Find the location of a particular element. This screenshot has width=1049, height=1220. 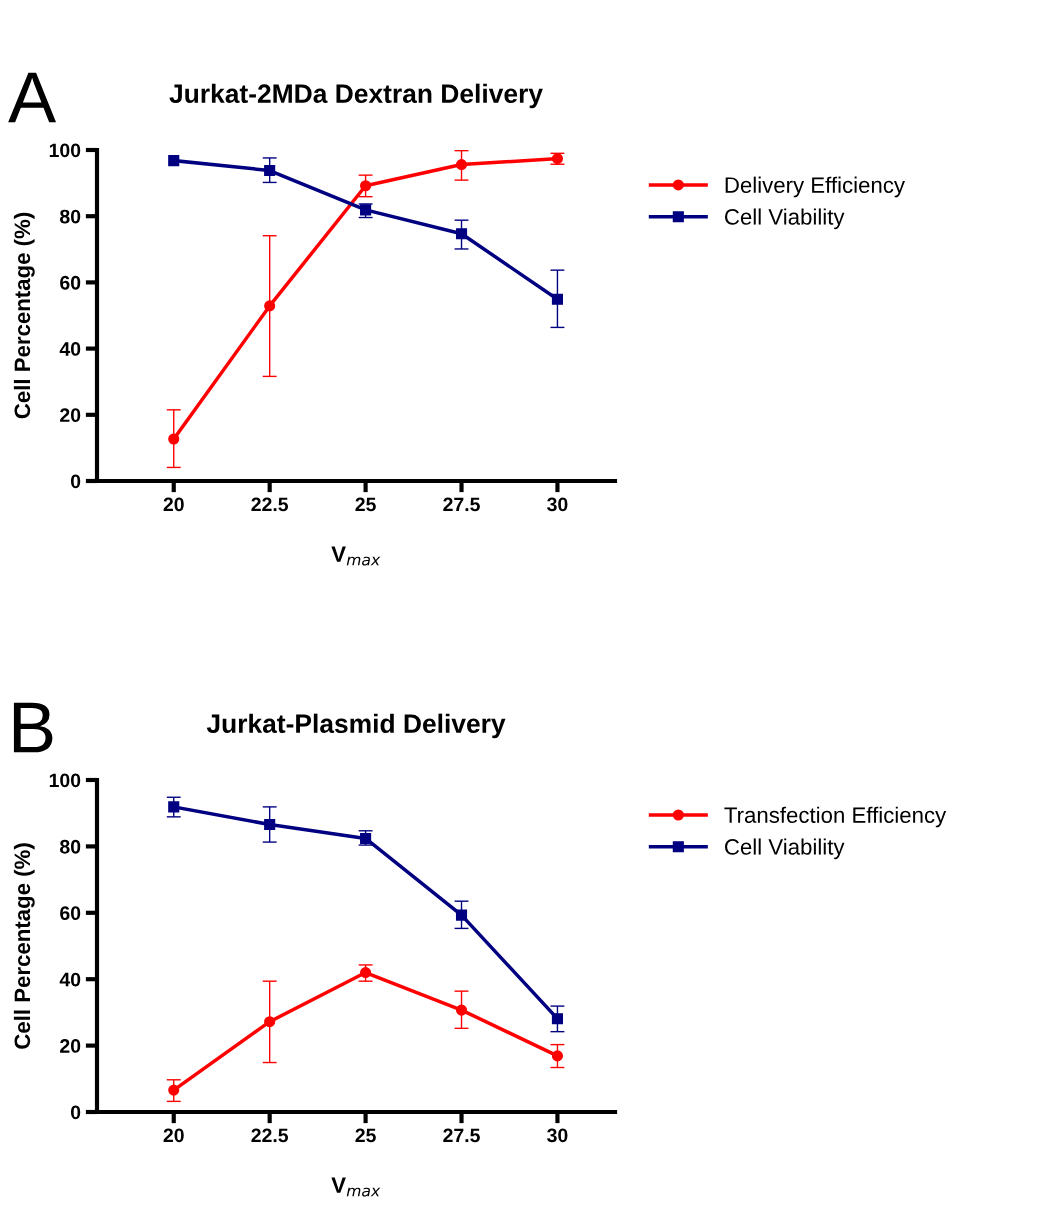

chart-title: Jurkat-Plasmid Delivery is located at coordinates (356, 726).